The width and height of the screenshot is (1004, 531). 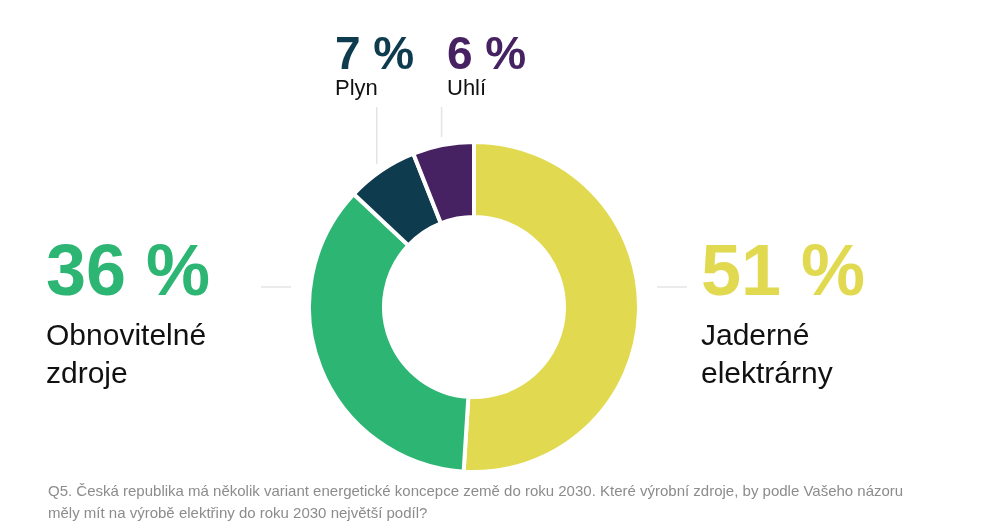 What do you see at coordinates (767, 353) in the screenshot?
I see `slice-label: Jaderné elektrárny` at bounding box center [767, 353].